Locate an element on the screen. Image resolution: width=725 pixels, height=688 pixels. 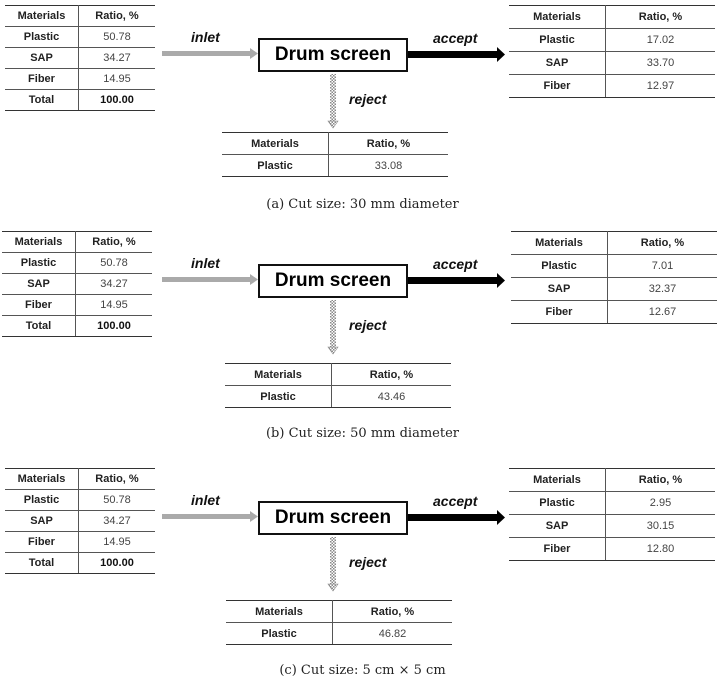
table-row: Plastic 46.82 is located at coordinates (339, 633).